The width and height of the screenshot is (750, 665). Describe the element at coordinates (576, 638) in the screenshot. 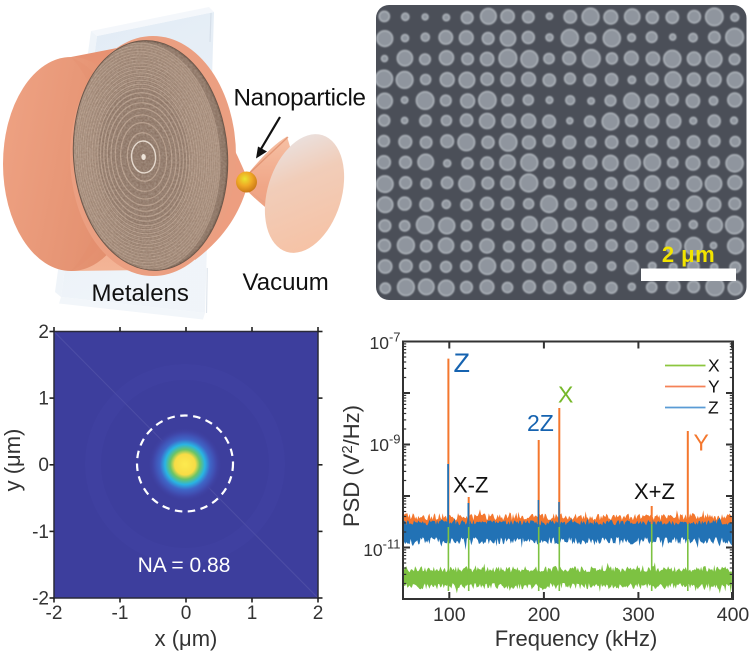

I see `svg-text: Frequency (kHz)` at that location.